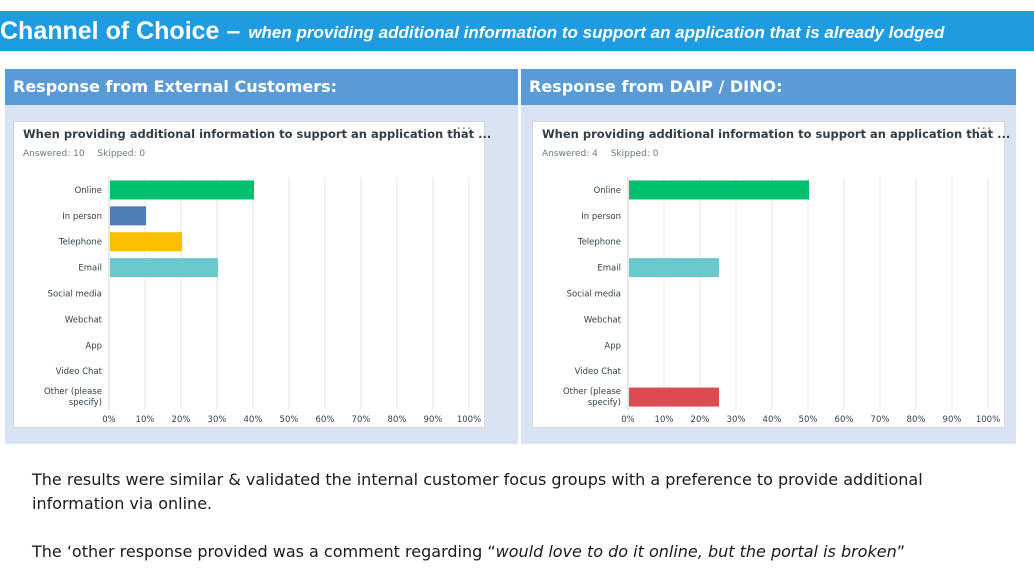 This screenshot has height=575, width=1034. Describe the element at coordinates (901, 551) in the screenshot. I see `comment-end: ”` at that location.